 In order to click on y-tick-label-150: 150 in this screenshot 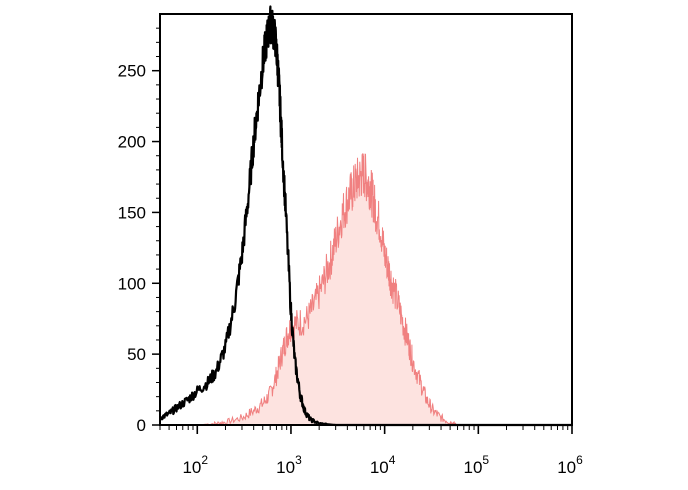, I will do `click(132, 212)`.